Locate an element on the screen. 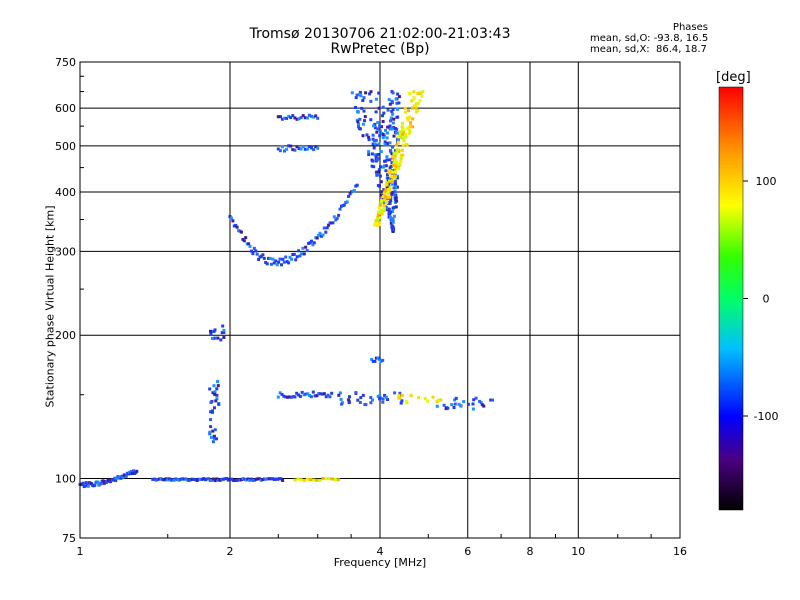 The width and height of the screenshot is (800, 600). phase-stat-o: mean, sd,O: -93.8, 16.5 is located at coordinates (649, 38).